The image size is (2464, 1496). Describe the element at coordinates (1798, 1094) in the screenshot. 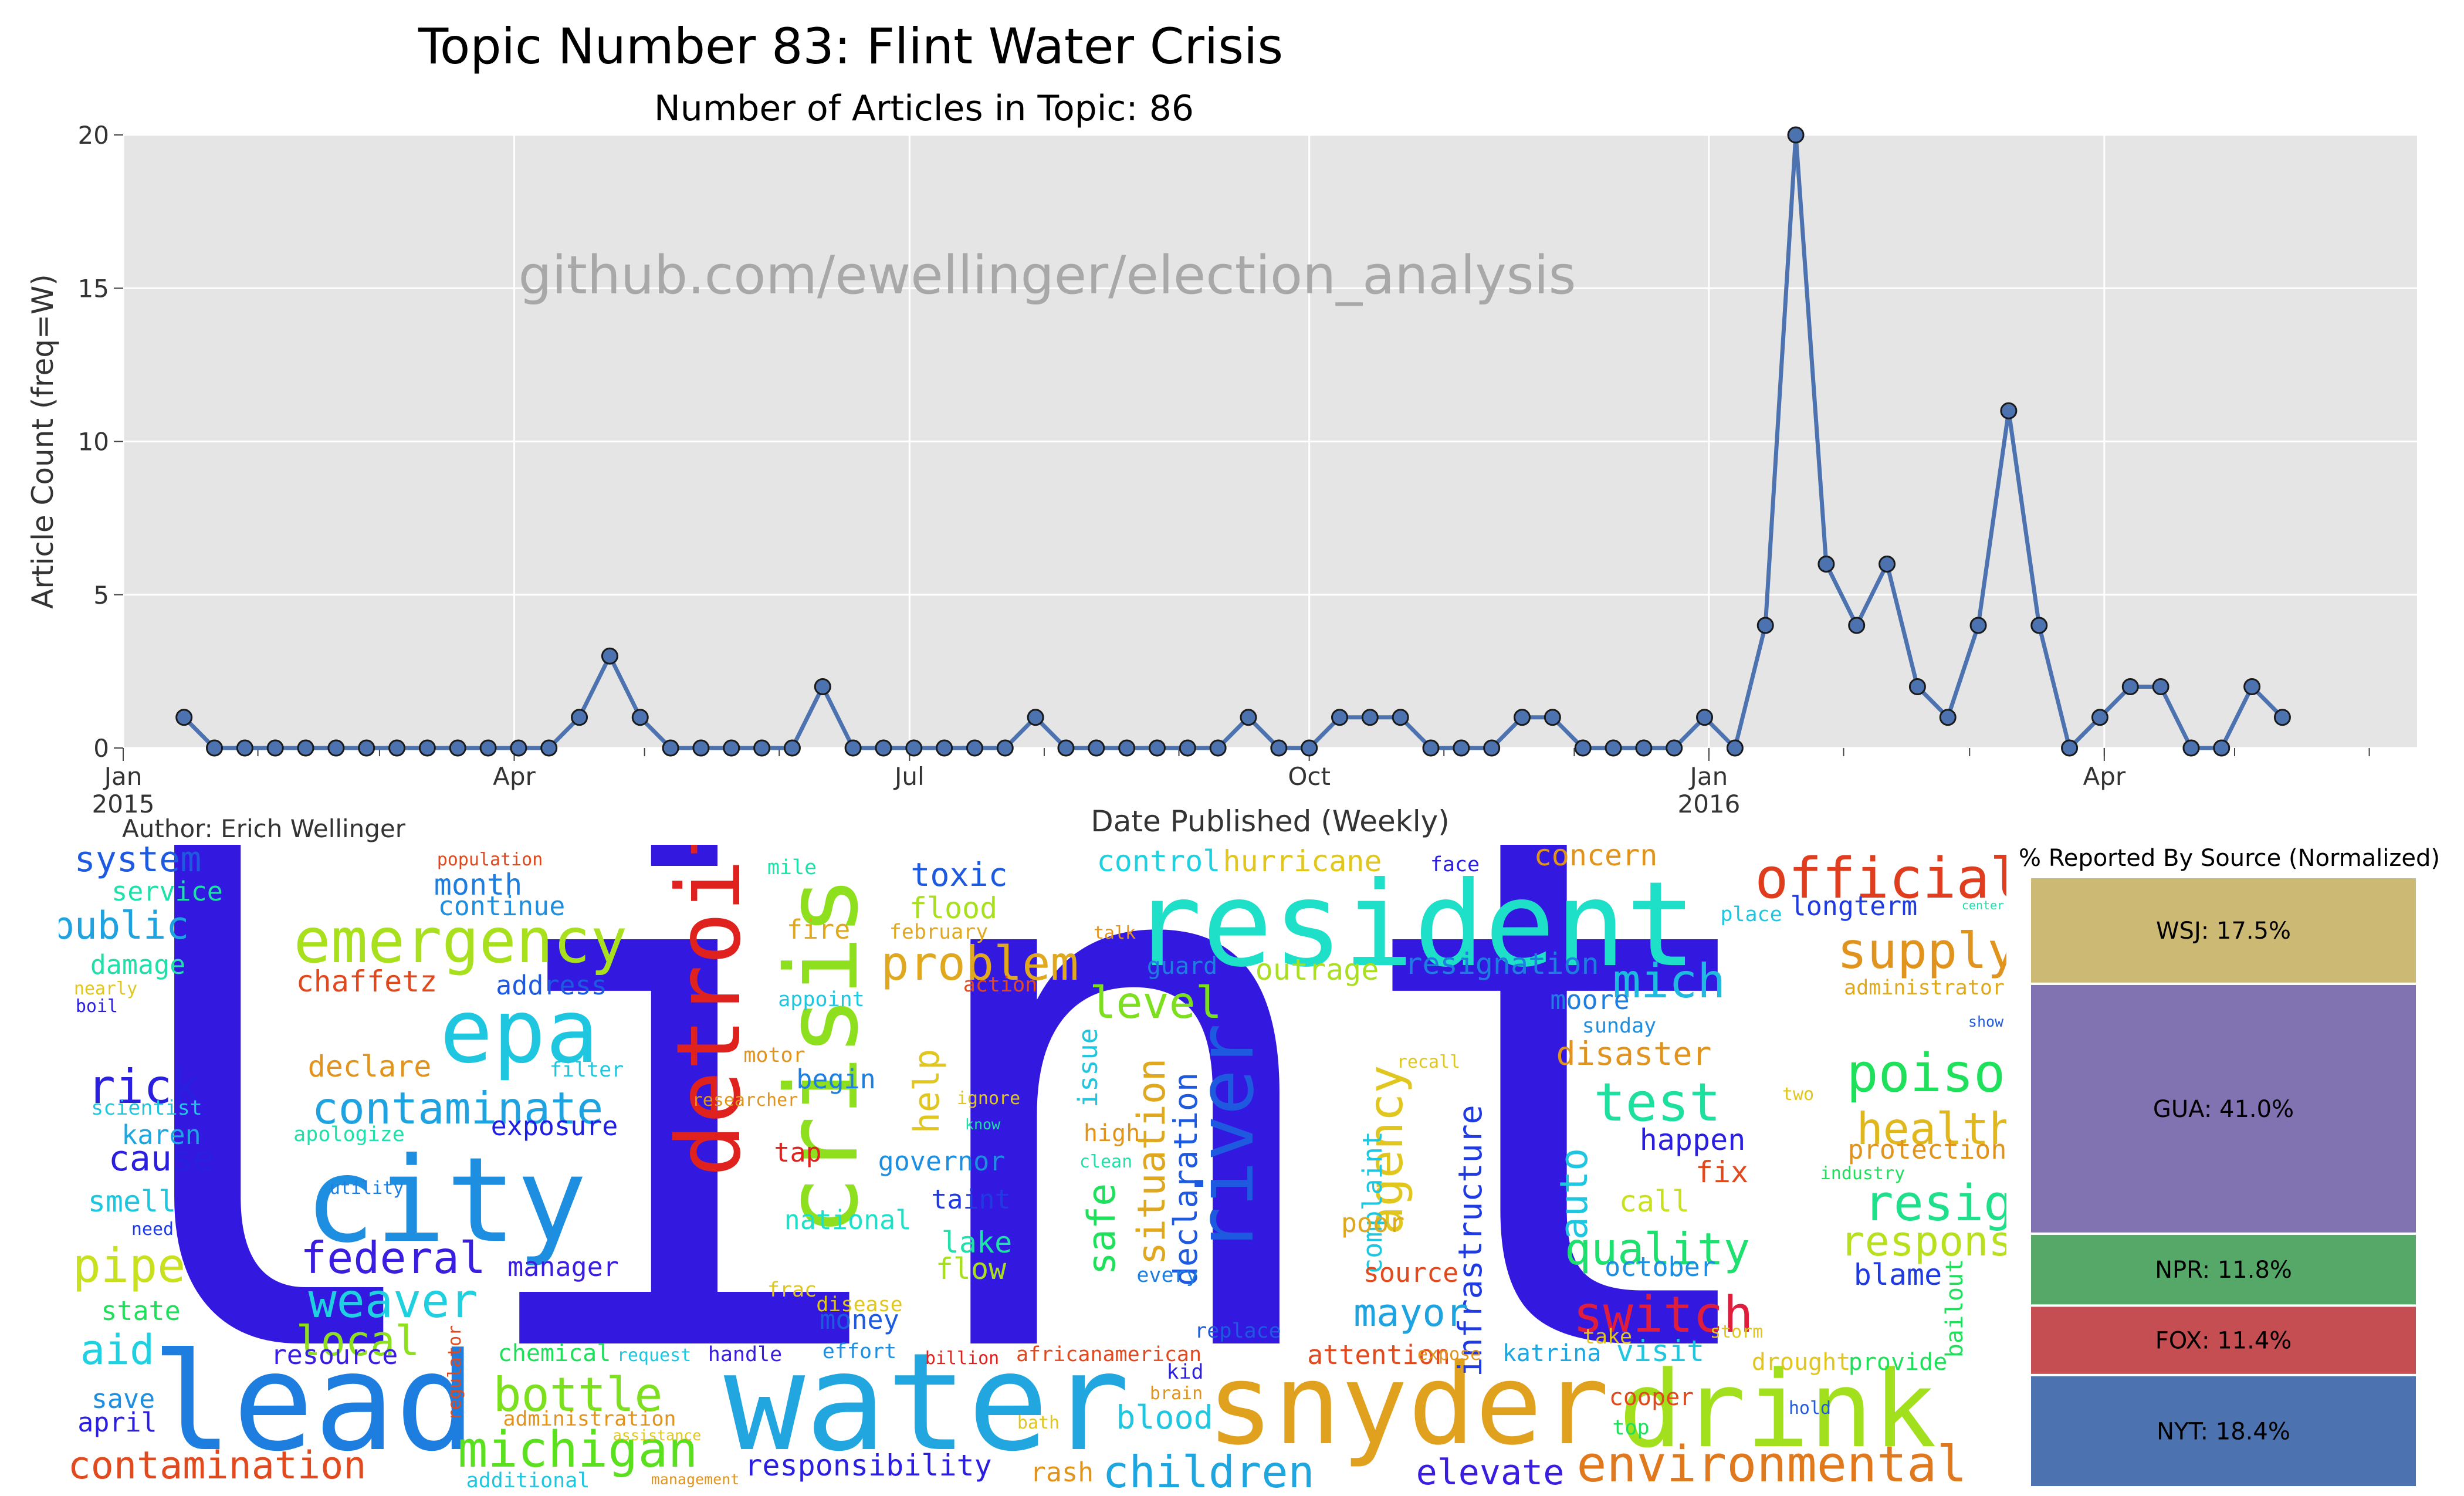

I see `cloud-word: two` at that location.